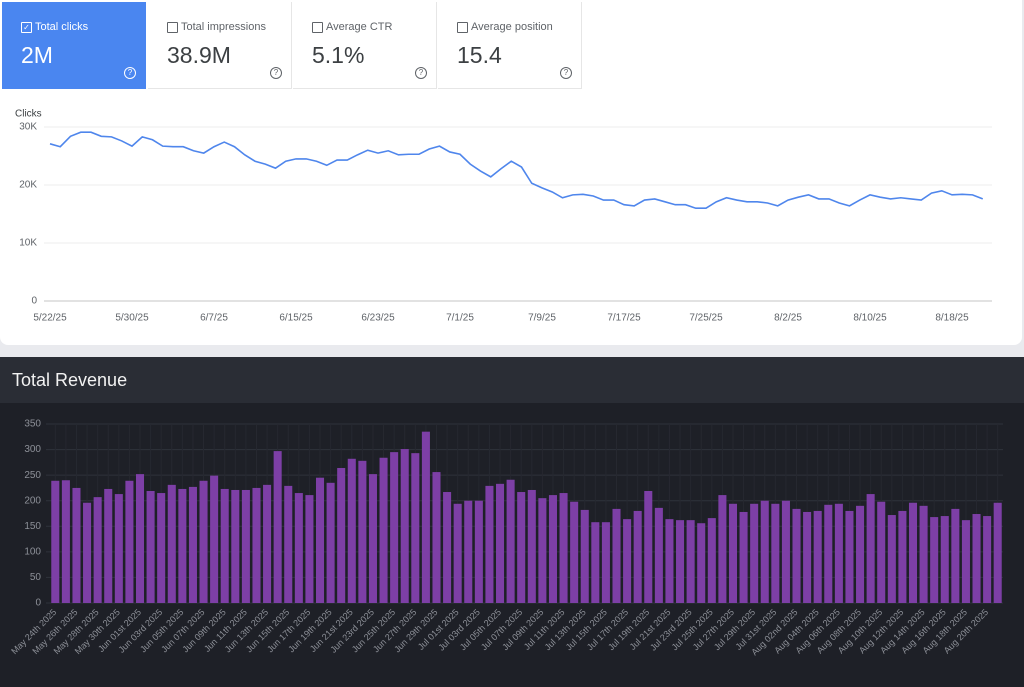  What do you see at coordinates (32, 424) in the screenshot?
I see `y-tick-label: 350` at bounding box center [32, 424].